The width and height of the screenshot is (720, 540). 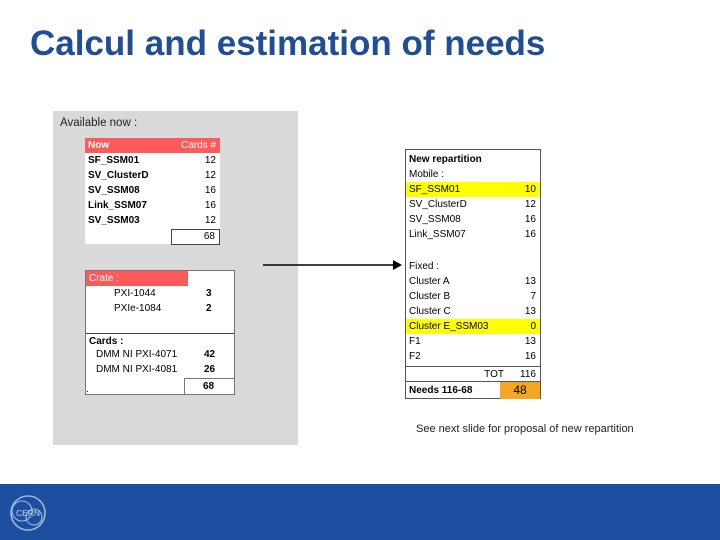 What do you see at coordinates (449, 326) in the screenshot?
I see `fixed-row-label: Cluster E_SSM03` at bounding box center [449, 326].